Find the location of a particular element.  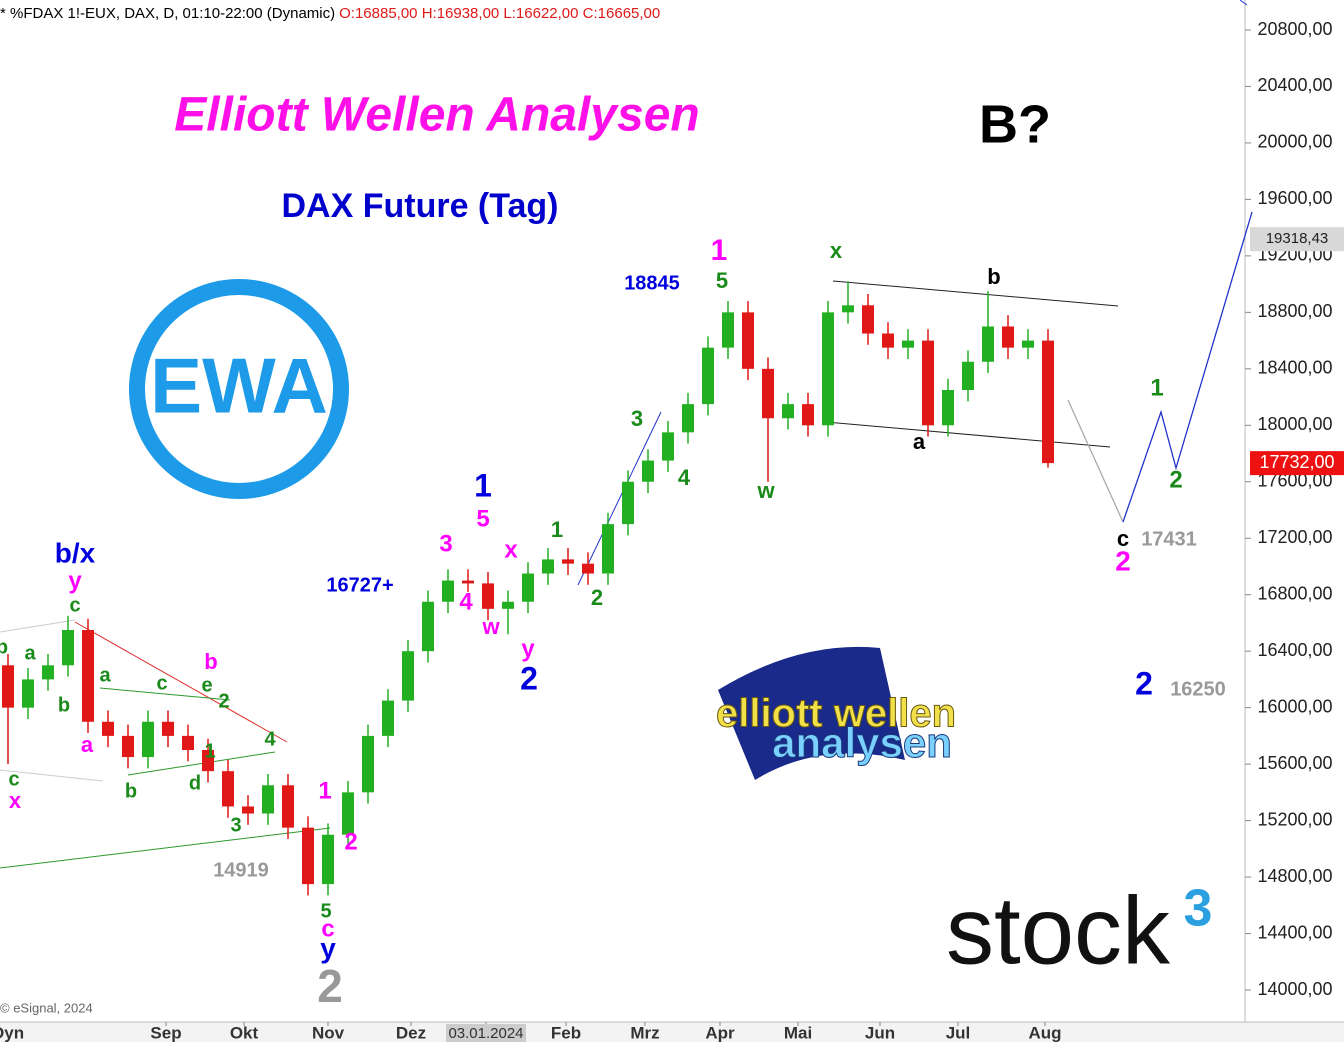

wave-label: 17431 is located at coordinates (1169, 539).